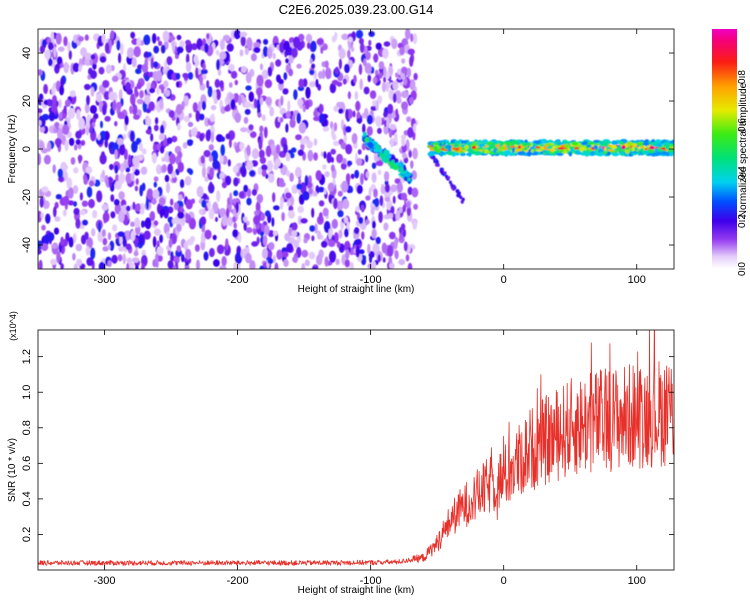  Describe the element at coordinates (105, 280) in the screenshot. I see `x-tick-label: -300` at that location.